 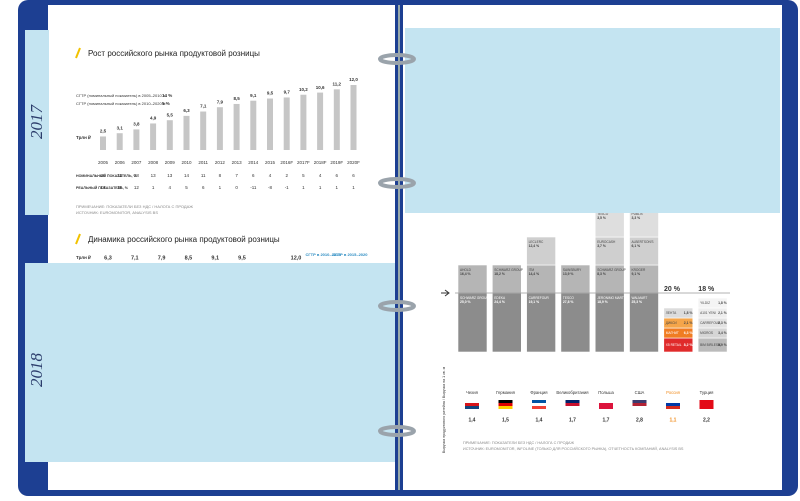 I want to click on table-cell: -1, so click(x=287, y=187).